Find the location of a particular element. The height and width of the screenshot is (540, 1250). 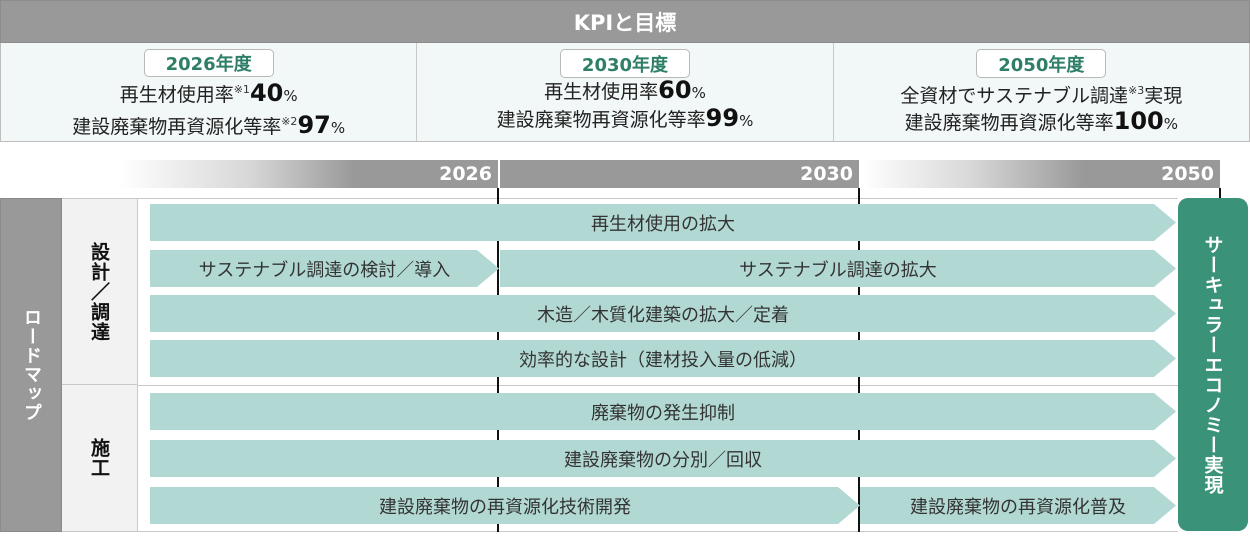

kpi-value: 60 is located at coordinates (675, 90).